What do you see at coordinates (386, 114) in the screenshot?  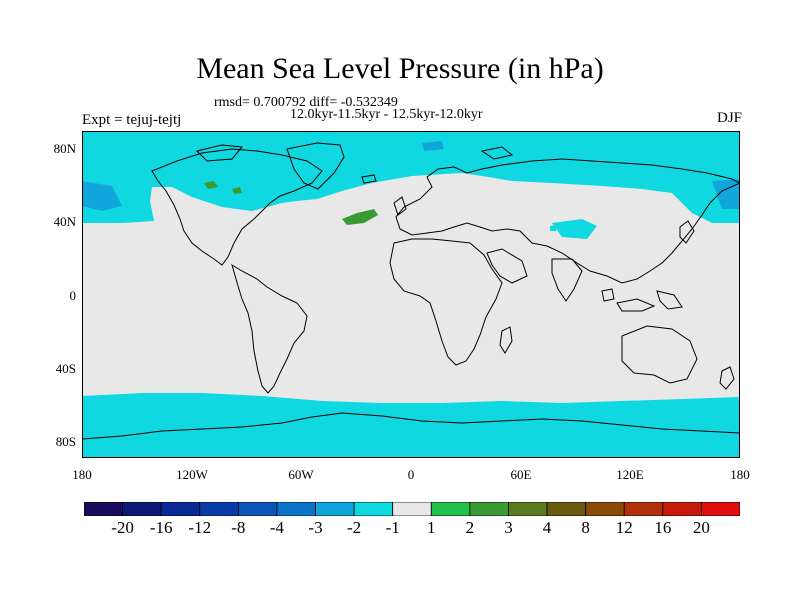 I see `period-line: 12.0kyr-11.5kyr - 12.5kyr-12.0kyr` at bounding box center [386, 114].